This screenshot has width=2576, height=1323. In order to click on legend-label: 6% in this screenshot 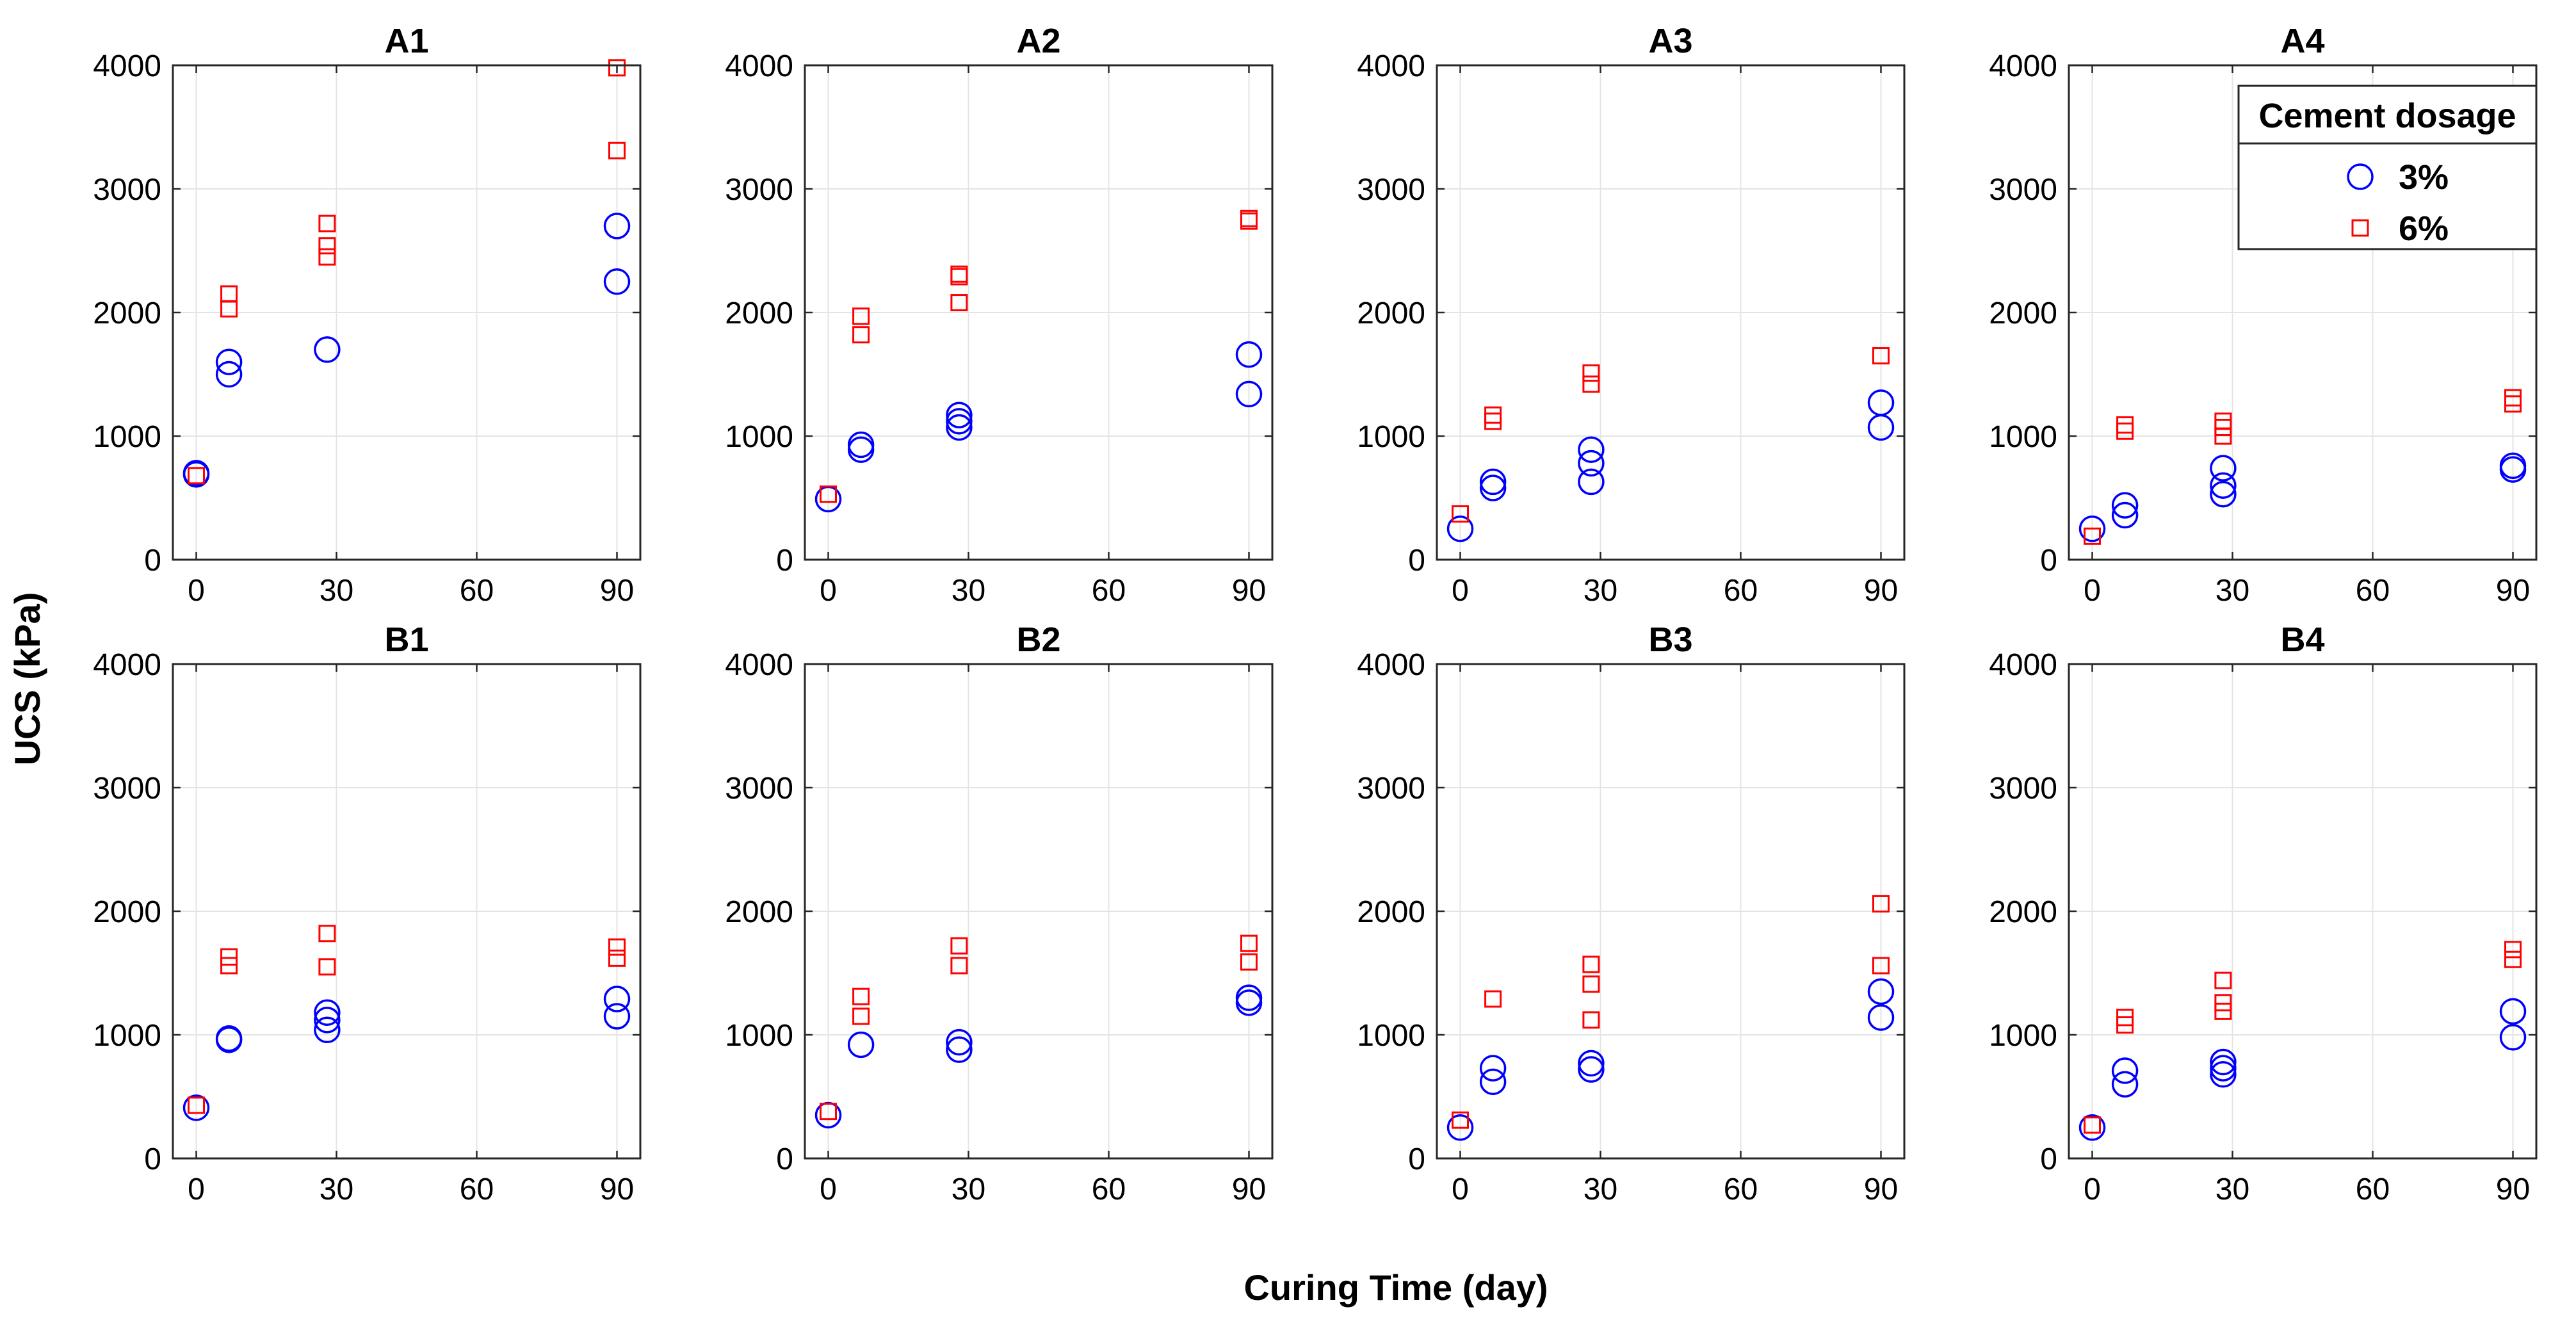, I will do `click(2424, 228)`.